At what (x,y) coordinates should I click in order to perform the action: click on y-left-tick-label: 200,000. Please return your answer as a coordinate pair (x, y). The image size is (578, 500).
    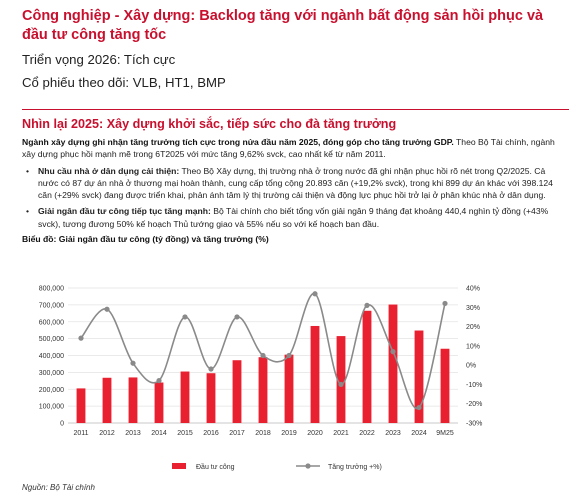
    Looking at the image, I should click on (51, 390).